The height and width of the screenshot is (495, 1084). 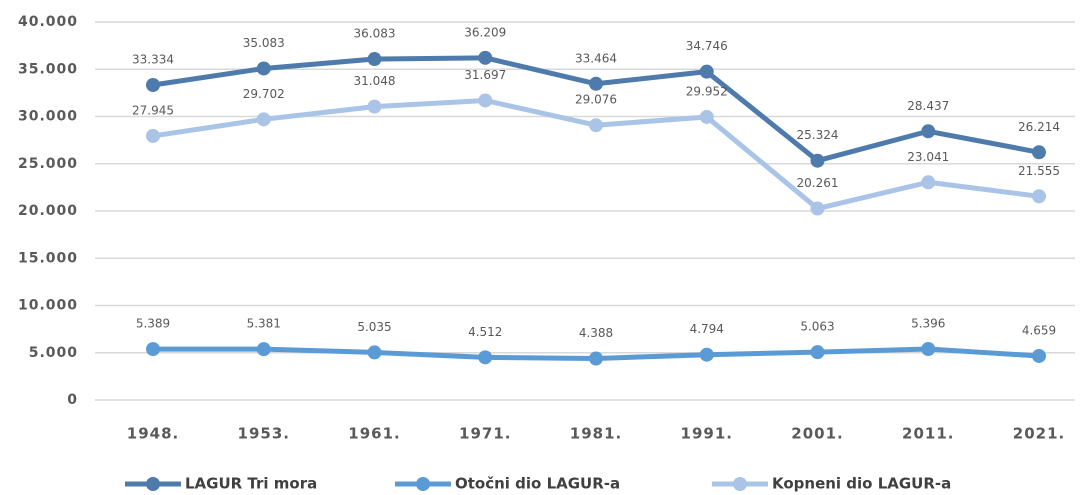 What do you see at coordinates (48, 164) in the screenshot?
I see `y-tick-label: 25.000` at bounding box center [48, 164].